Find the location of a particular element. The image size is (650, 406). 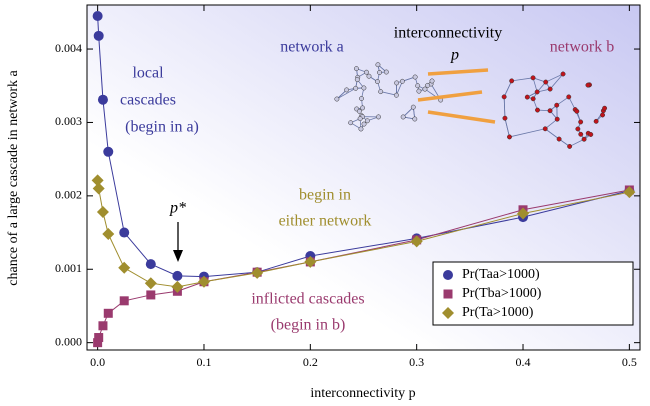

inset-label: interconnectivity is located at coordinates (448, 33).